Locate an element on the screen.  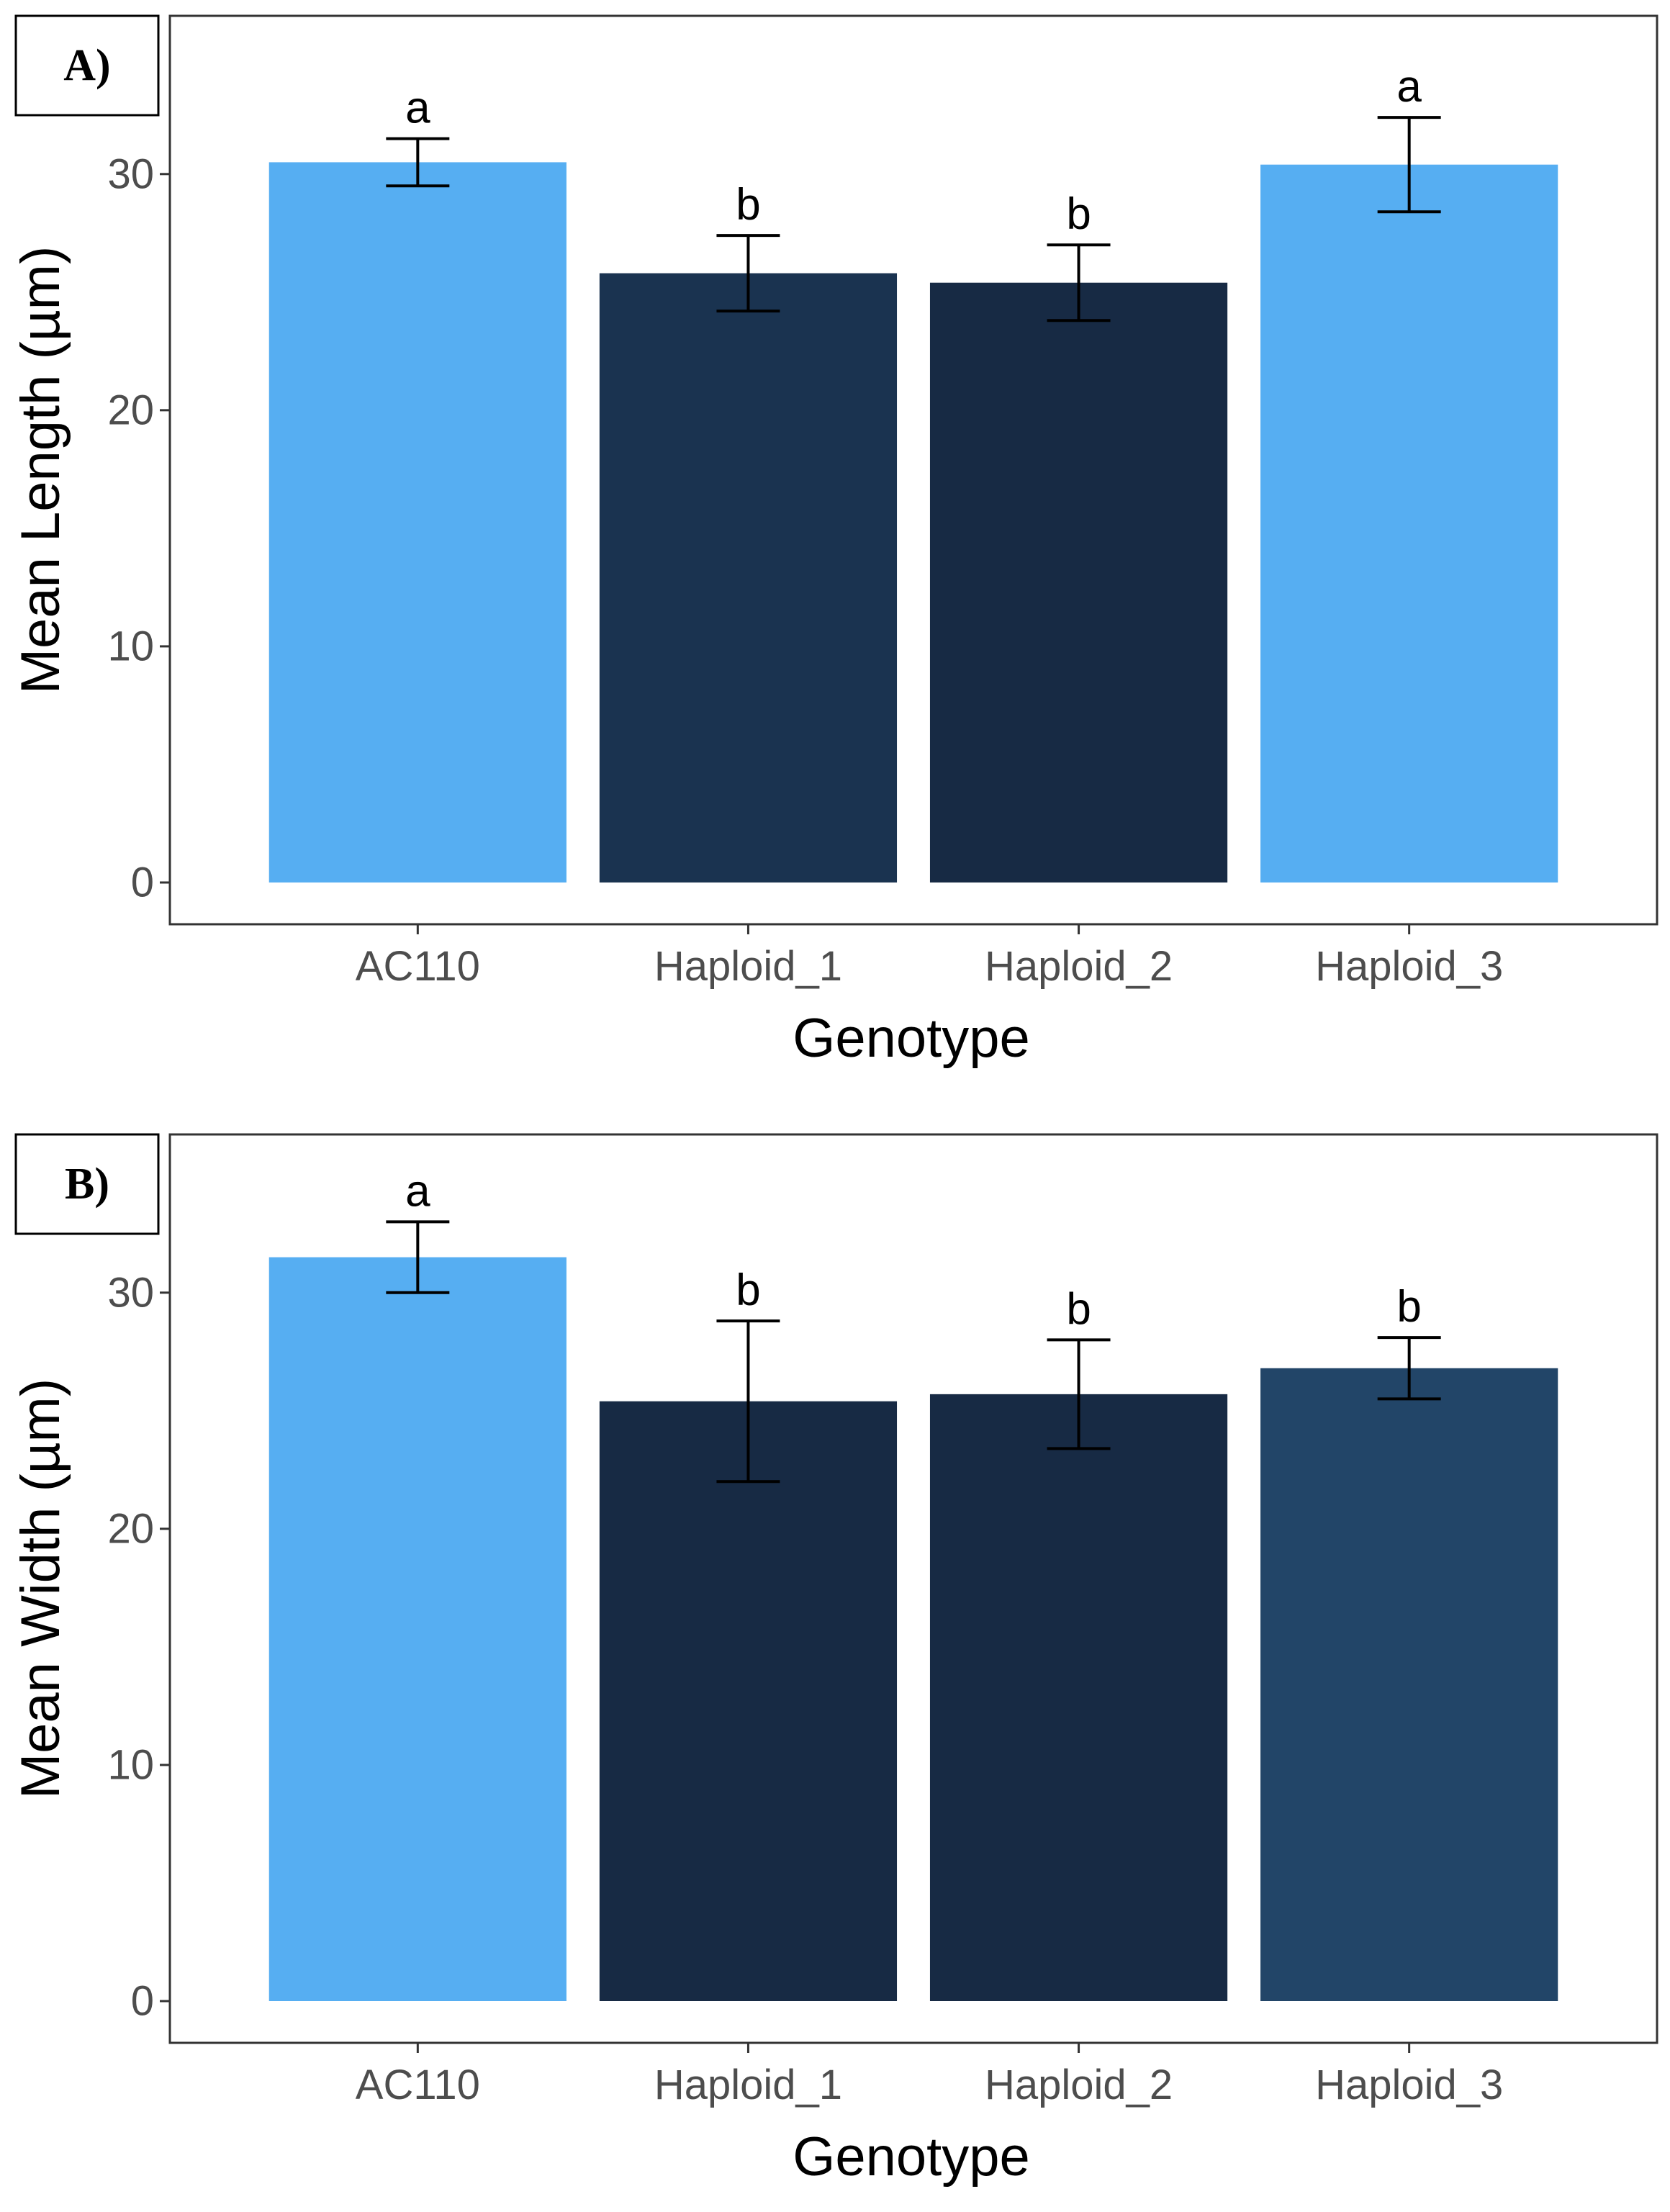
panel-a-tag-box is located at coordinates (87, 65).